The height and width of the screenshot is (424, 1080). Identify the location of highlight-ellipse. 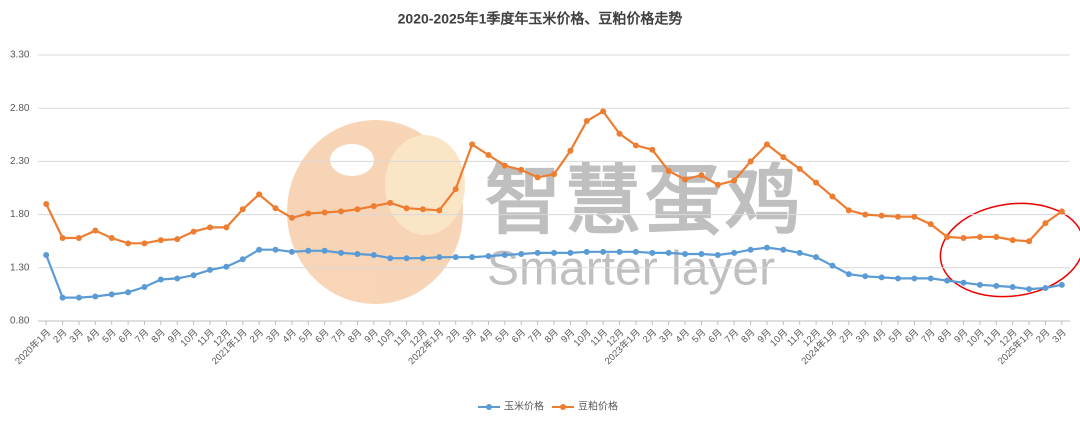
(1009, 250).